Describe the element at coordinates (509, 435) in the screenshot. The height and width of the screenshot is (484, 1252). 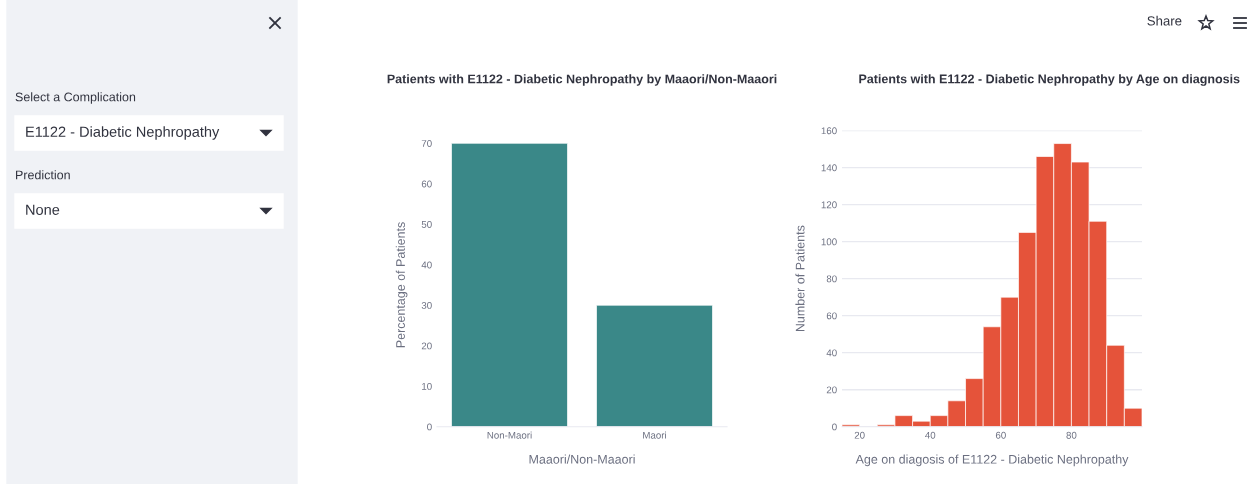
I see `x-tick-label: Non-Maori` at that location.